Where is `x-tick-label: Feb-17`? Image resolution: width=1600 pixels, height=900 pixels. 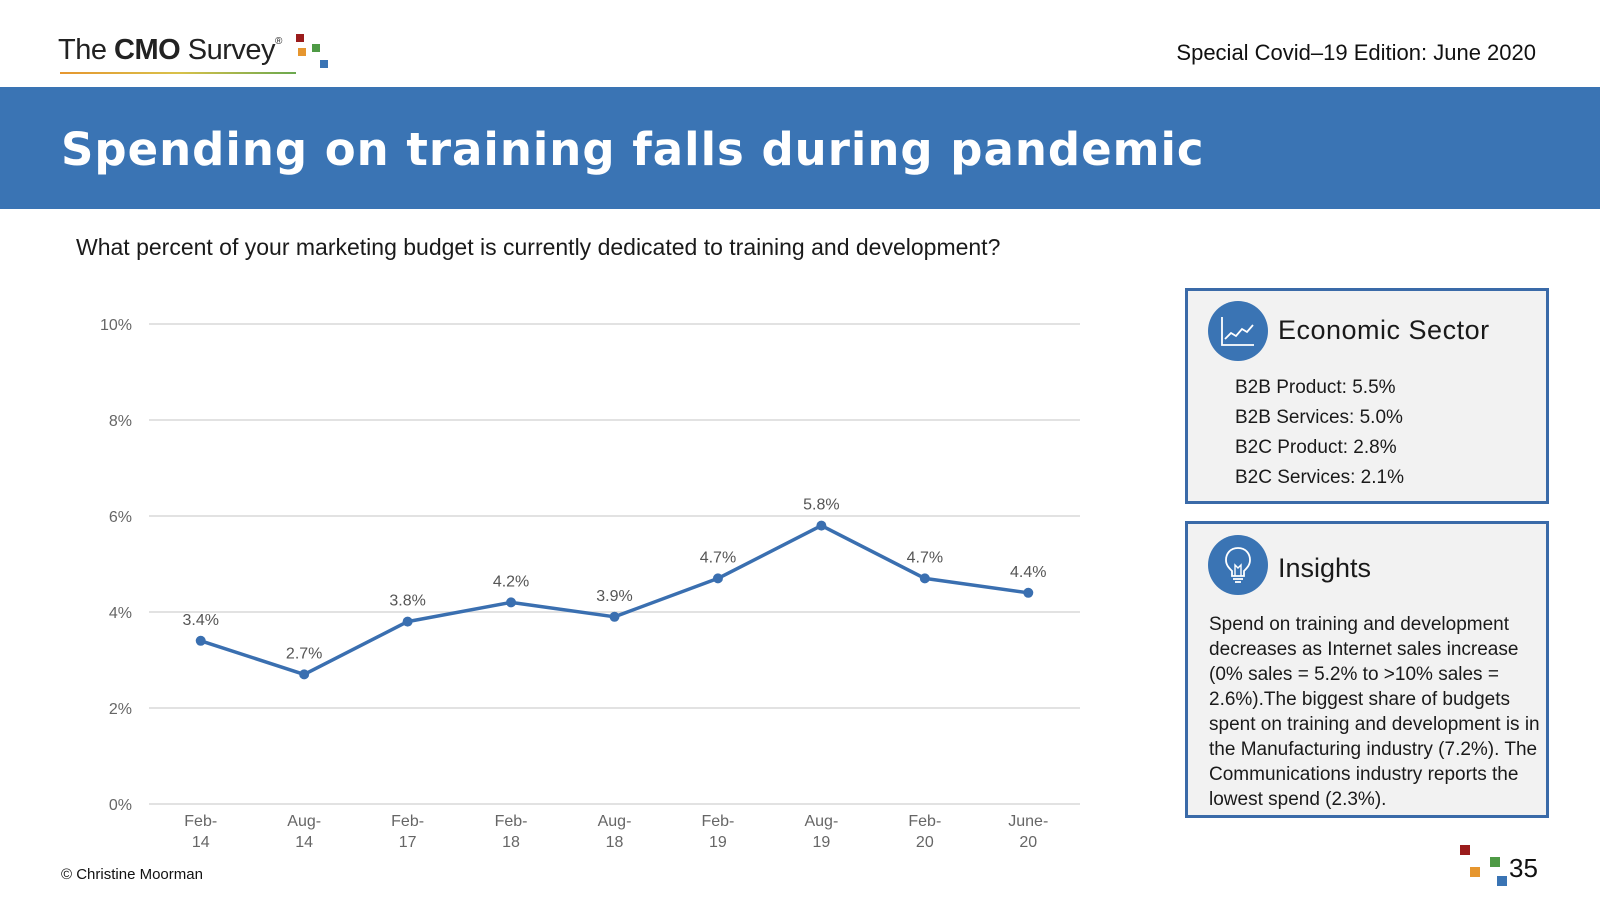 x-tick-label: Feb-17 is located at coordinates (407, 832).